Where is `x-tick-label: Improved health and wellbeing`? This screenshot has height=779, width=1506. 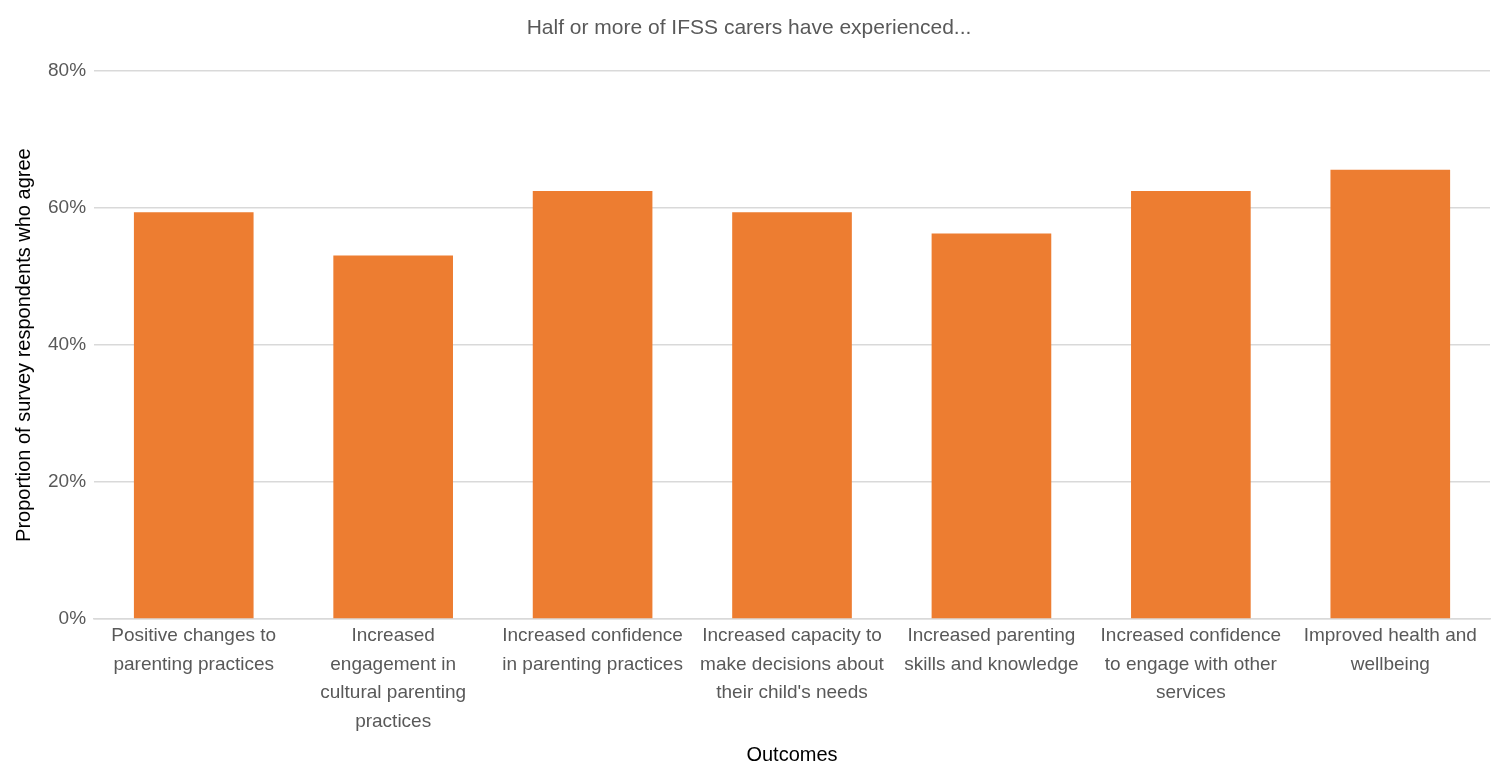
x-tick-label: Improved health and wellbeing is located at coordinates (1390, 649).